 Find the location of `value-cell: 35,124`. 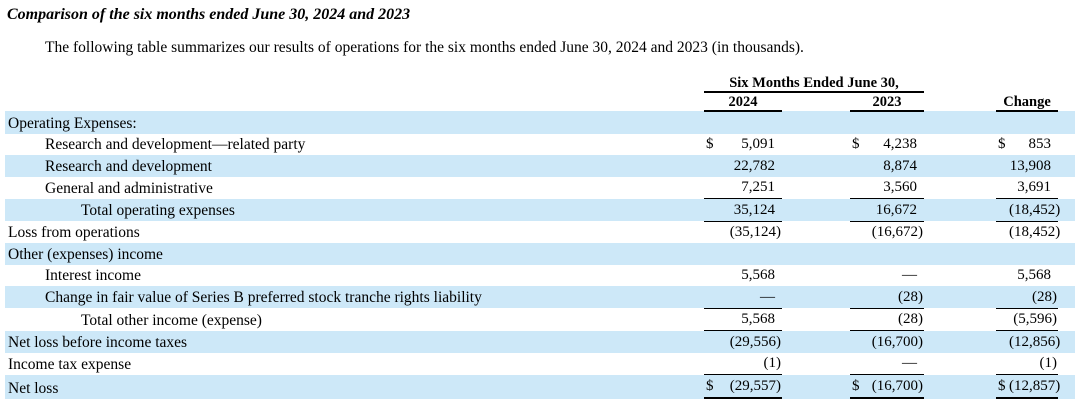

value-cell: 35,124 is located at coordinates (750, 210).